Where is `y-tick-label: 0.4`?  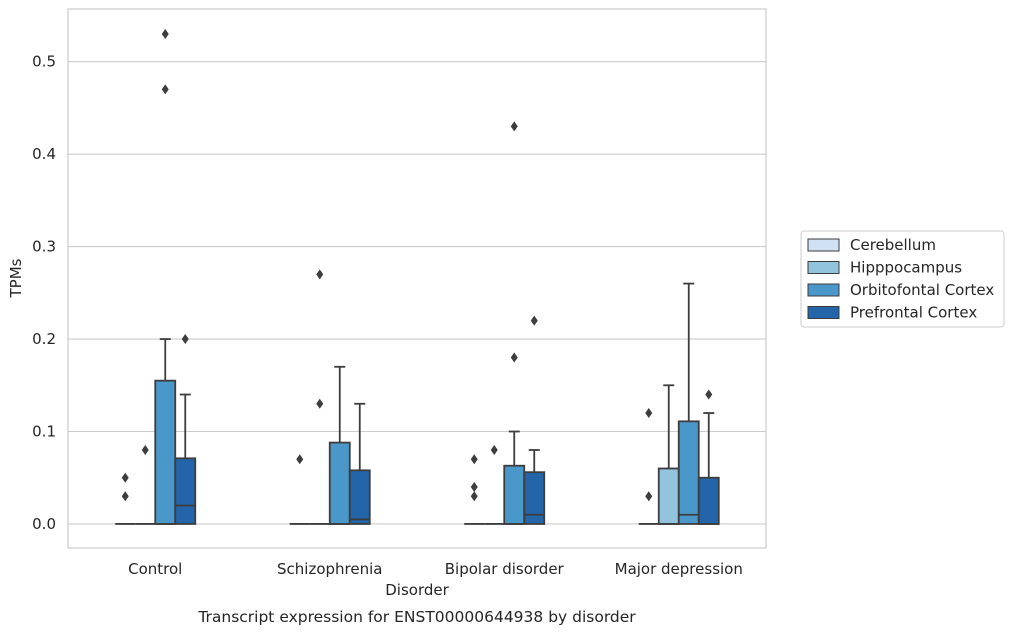 y-tick-label: 0.4 is located at coordinates (44, 154).